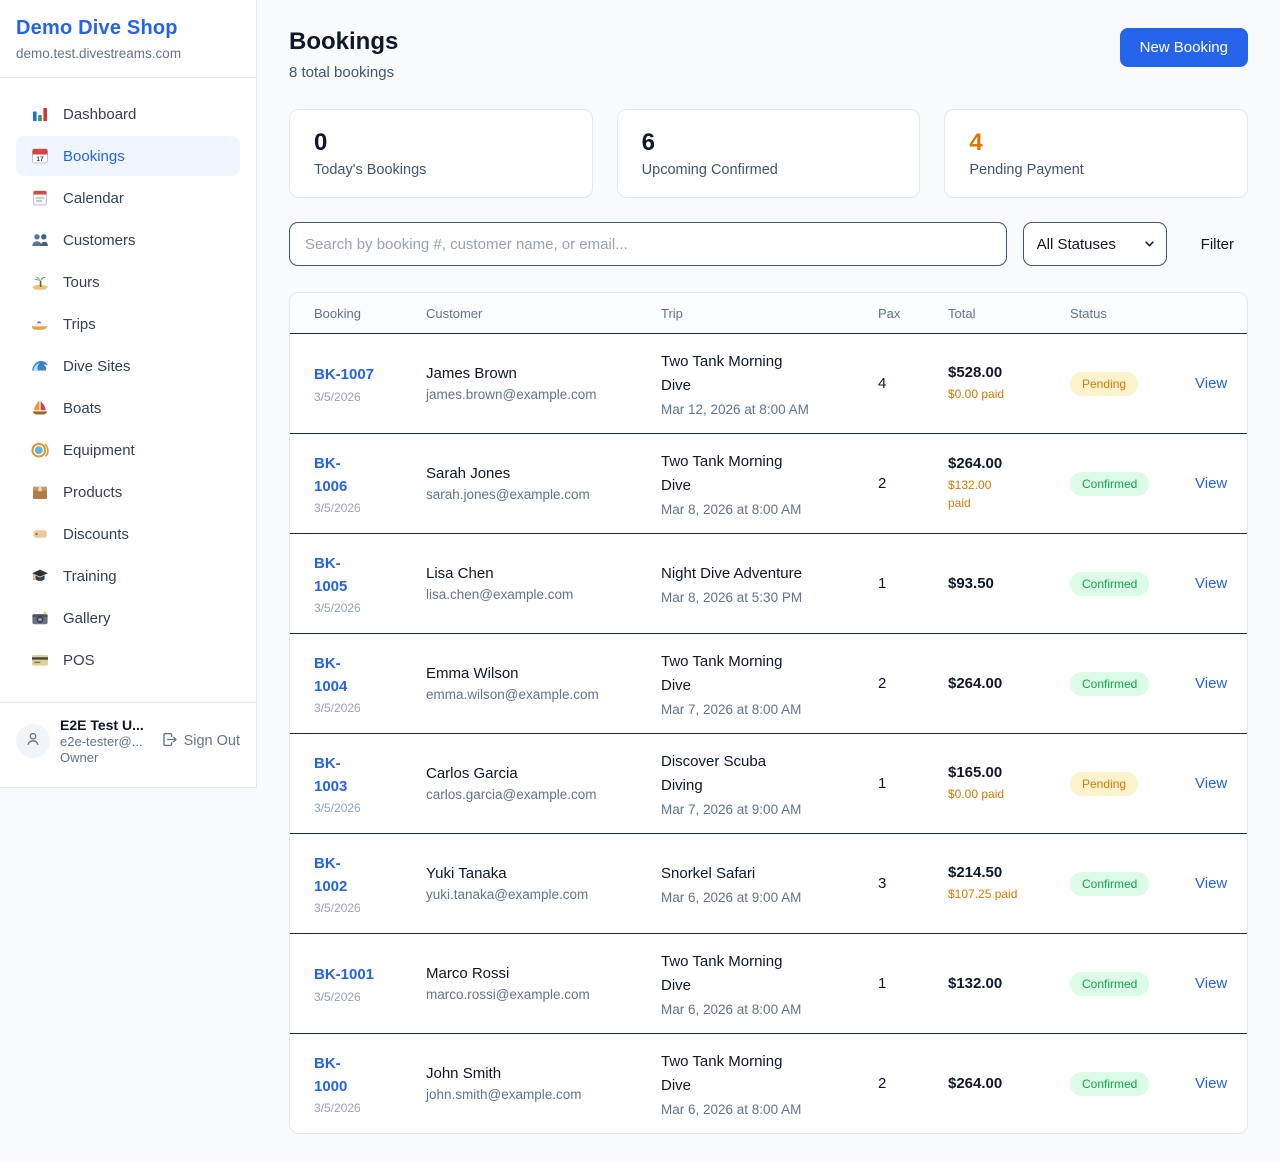 The width and height of the screenshot is (1280, 1162). Describe the element at coordinates (331, 674) in the screenshot. I see `booking-id-link: BK- 1004` at that location.